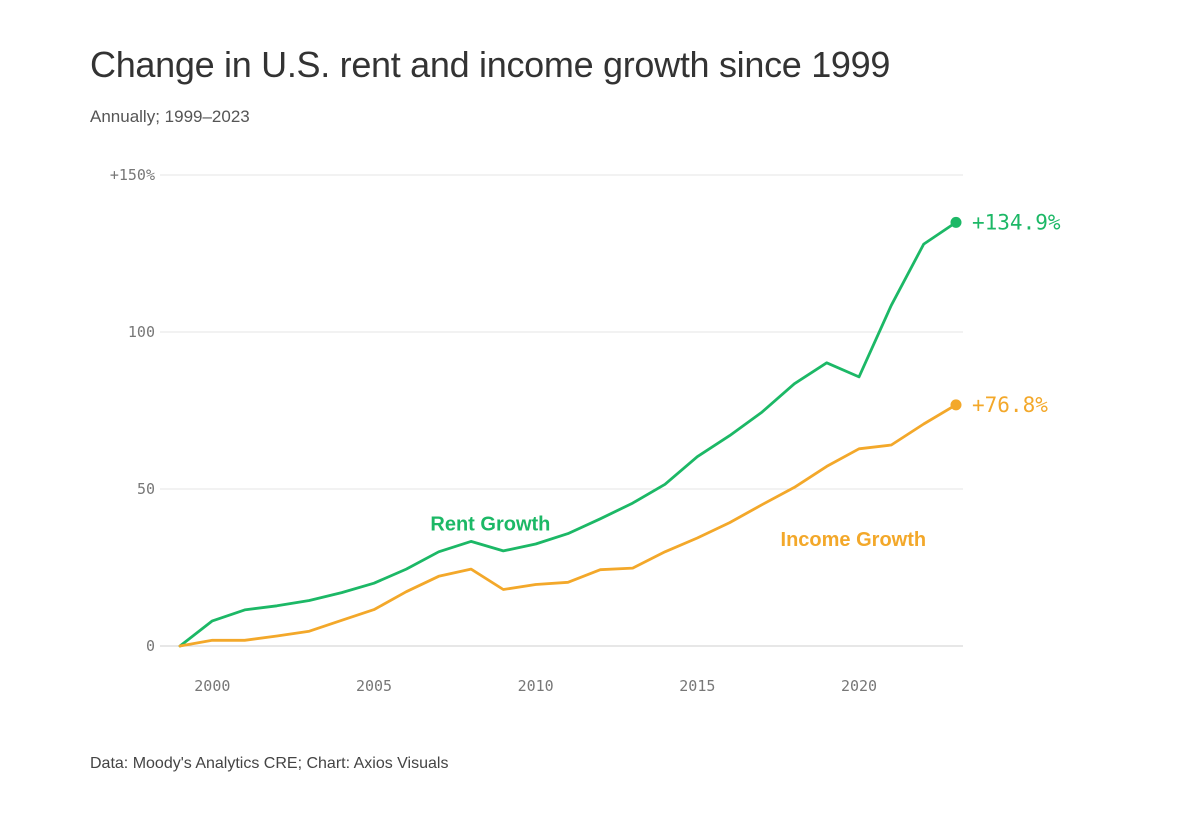 The image size is (1187, 814). I want to click on y-tick-label: 50, so click(146, 489).